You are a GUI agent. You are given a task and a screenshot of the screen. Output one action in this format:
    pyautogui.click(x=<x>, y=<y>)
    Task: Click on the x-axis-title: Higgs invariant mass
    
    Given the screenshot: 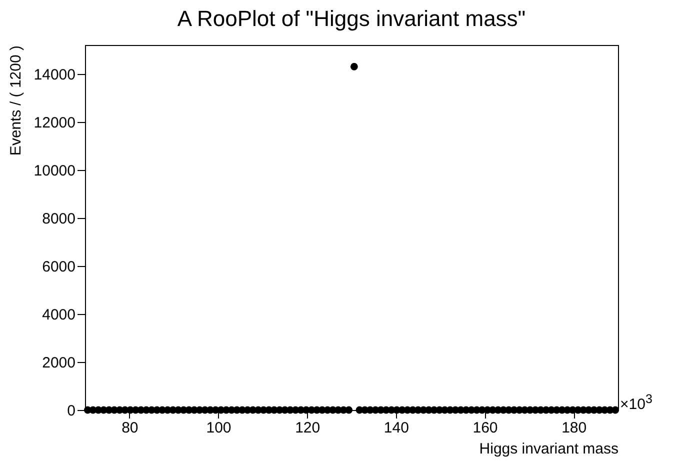 What is the action you would take?
    pyautogui.click(x=548, y=449)
    